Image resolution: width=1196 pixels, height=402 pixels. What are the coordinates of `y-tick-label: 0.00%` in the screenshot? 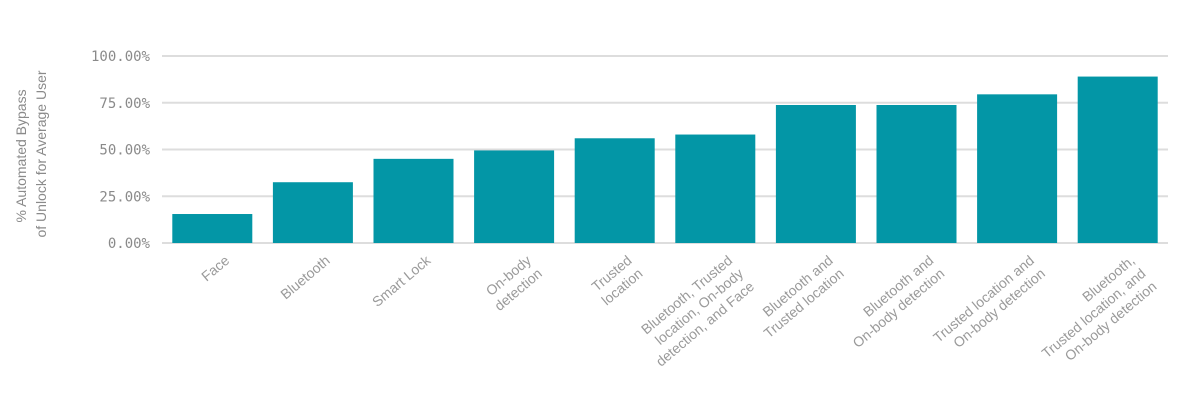 It's located at (129, 244).